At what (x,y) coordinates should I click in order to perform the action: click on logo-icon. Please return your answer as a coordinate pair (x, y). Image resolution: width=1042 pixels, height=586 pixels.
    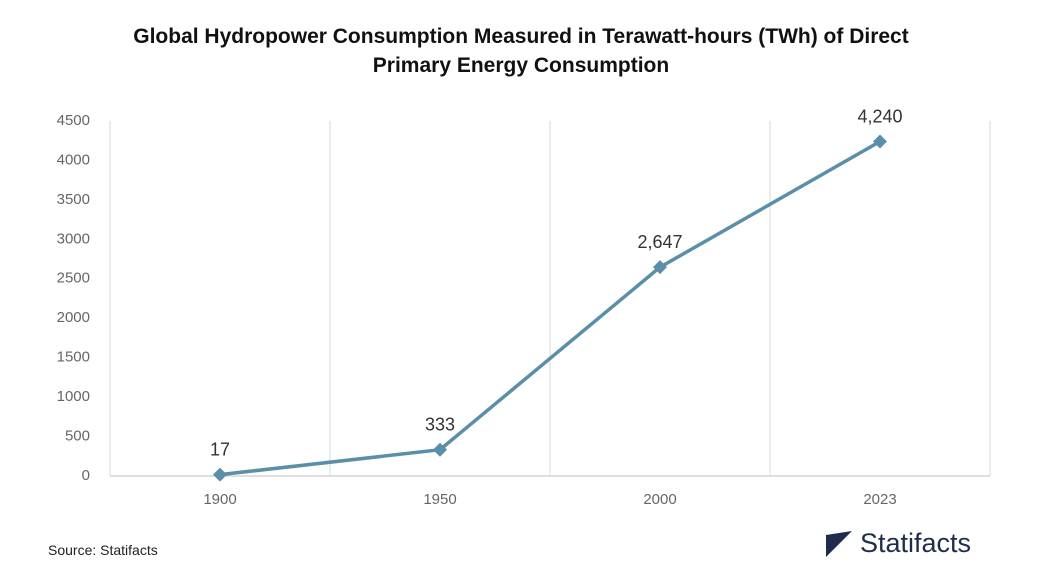
    Looking at the image, I should click on (839, 544).